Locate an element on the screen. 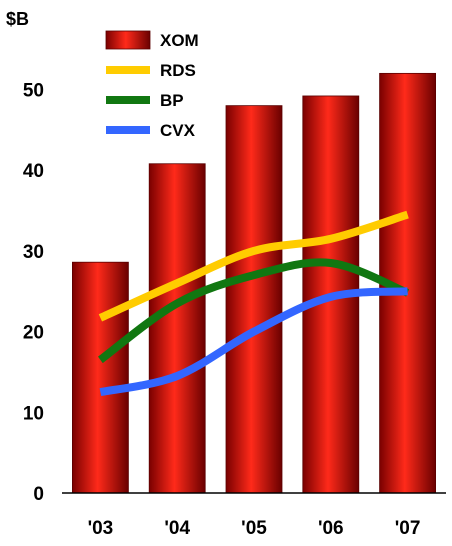  line-bp is located at coordinates (254, 311).